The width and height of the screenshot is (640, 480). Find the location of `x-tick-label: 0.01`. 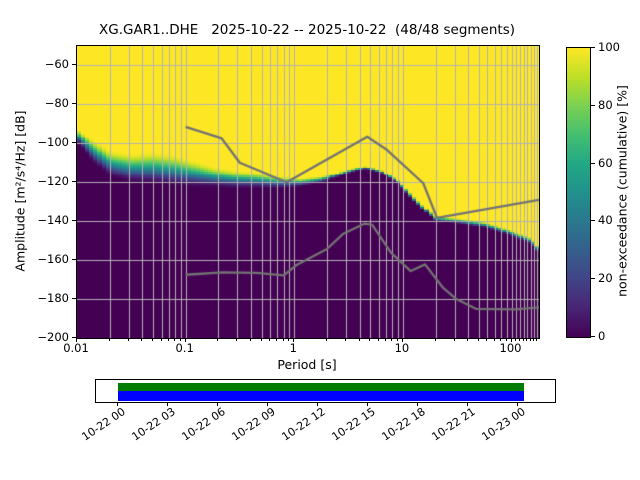

x-tick-label: 0.01 is located at coordinates (76, 348).